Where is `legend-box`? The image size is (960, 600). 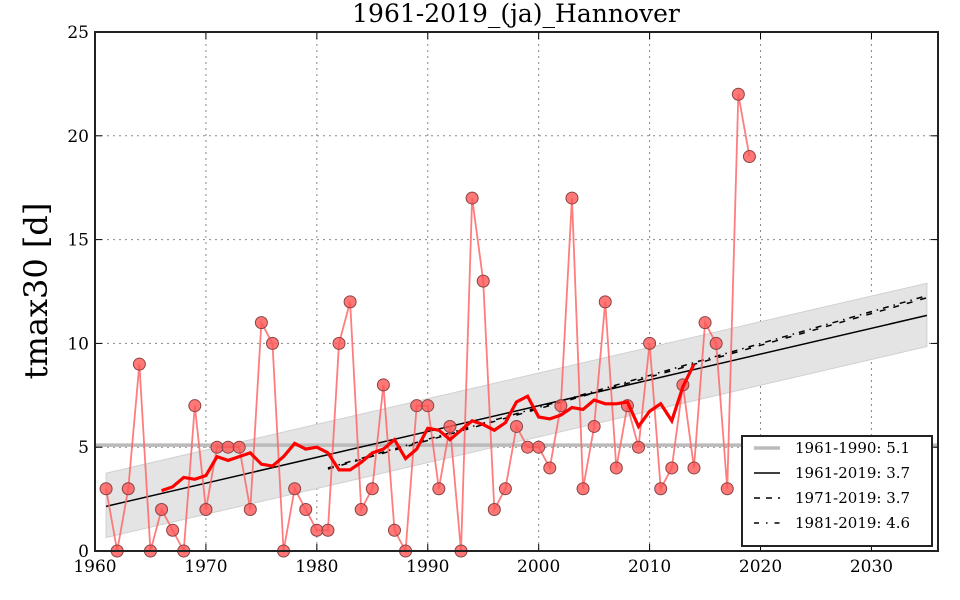
legend-box is located at coordinates (837, 491).